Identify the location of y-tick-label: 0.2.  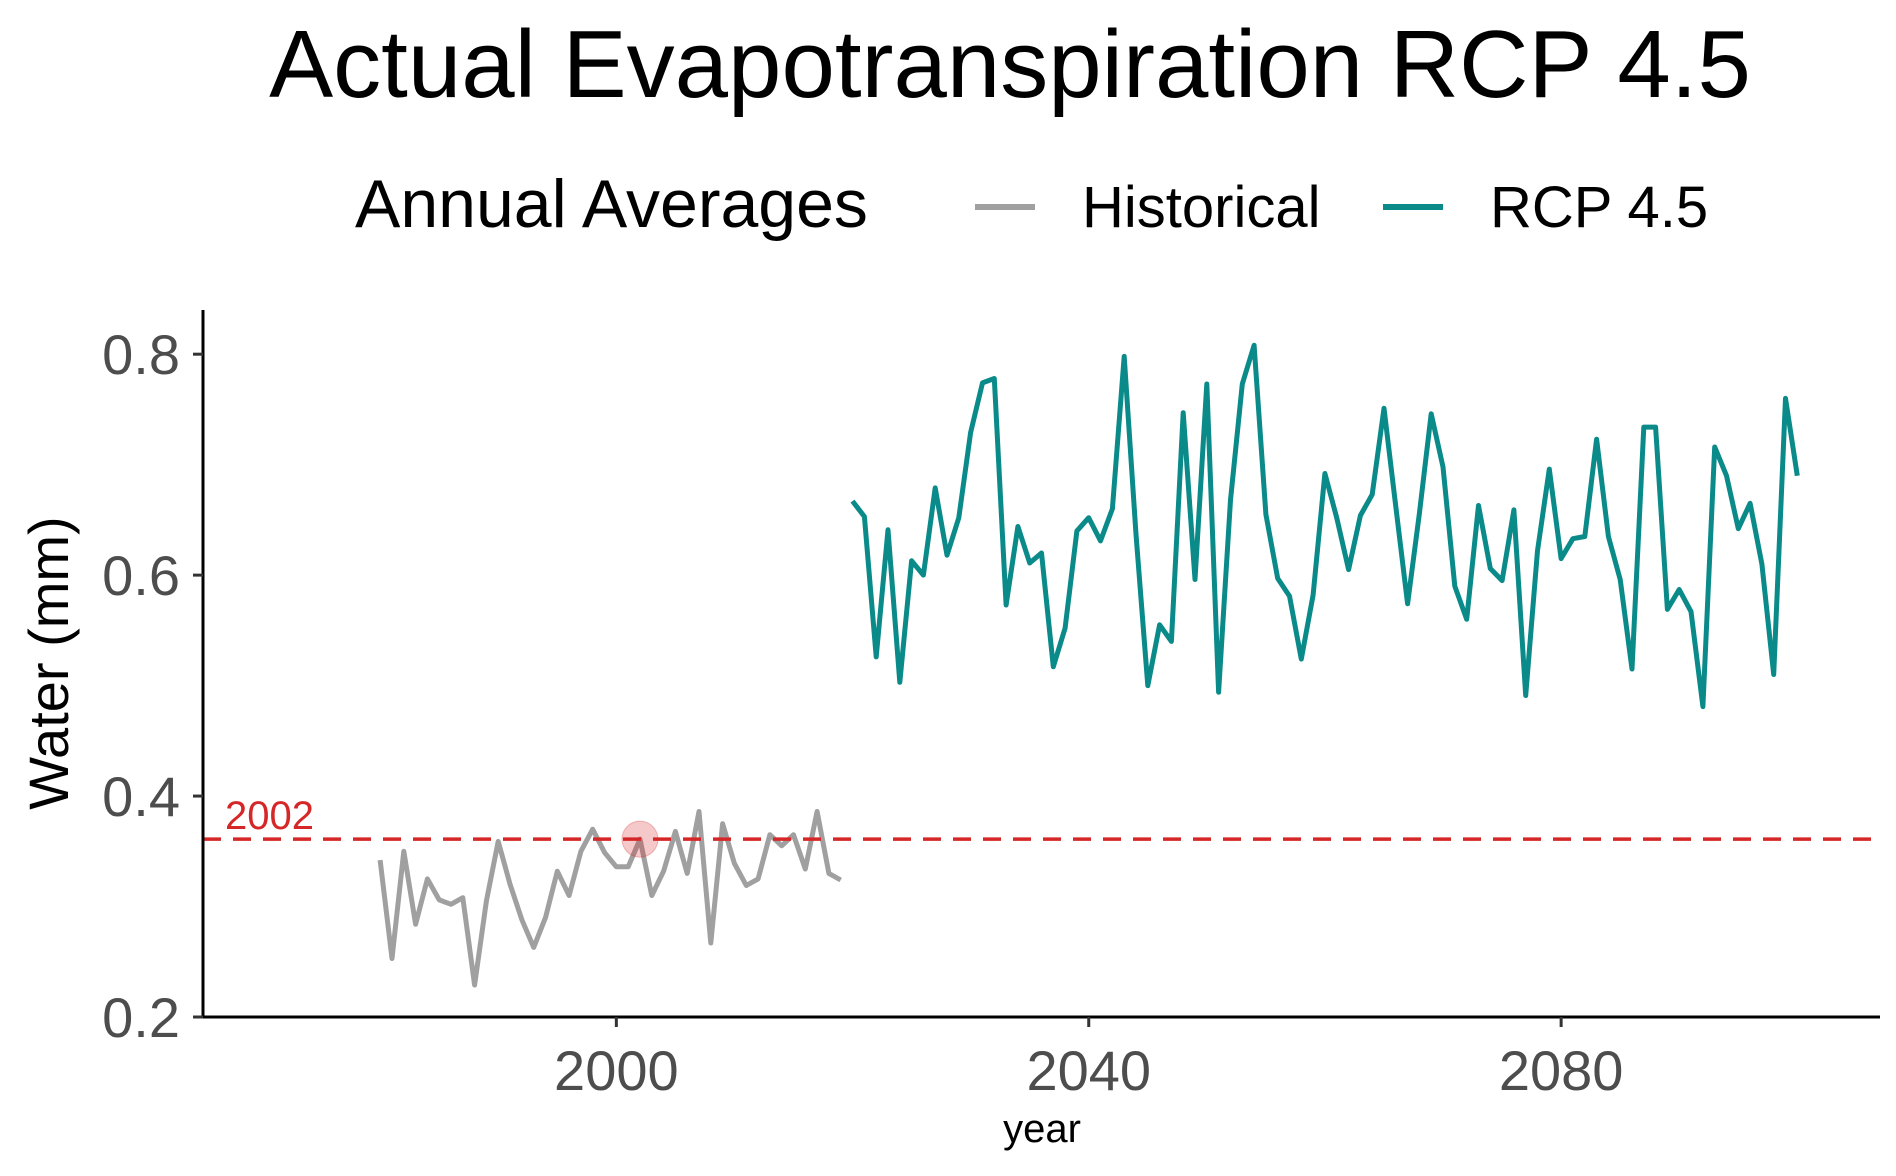
(141, 1017).